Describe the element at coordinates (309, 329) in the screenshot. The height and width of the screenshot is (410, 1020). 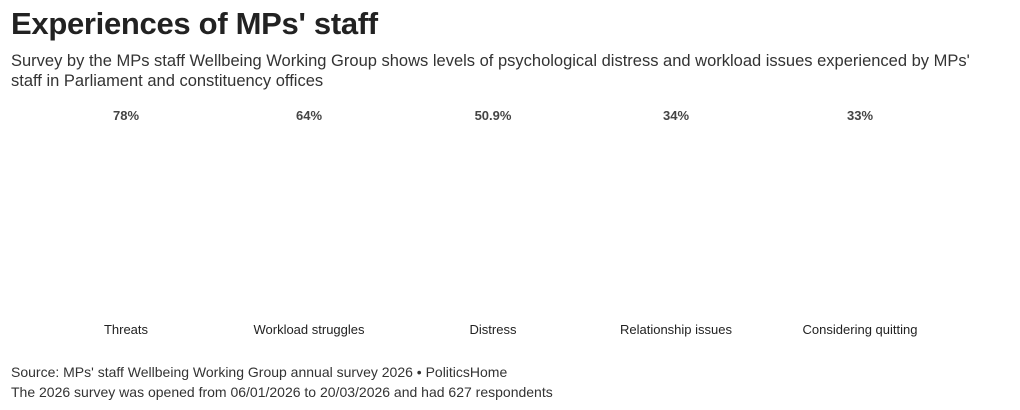
I see `category-label: Workload struggles` at that location.